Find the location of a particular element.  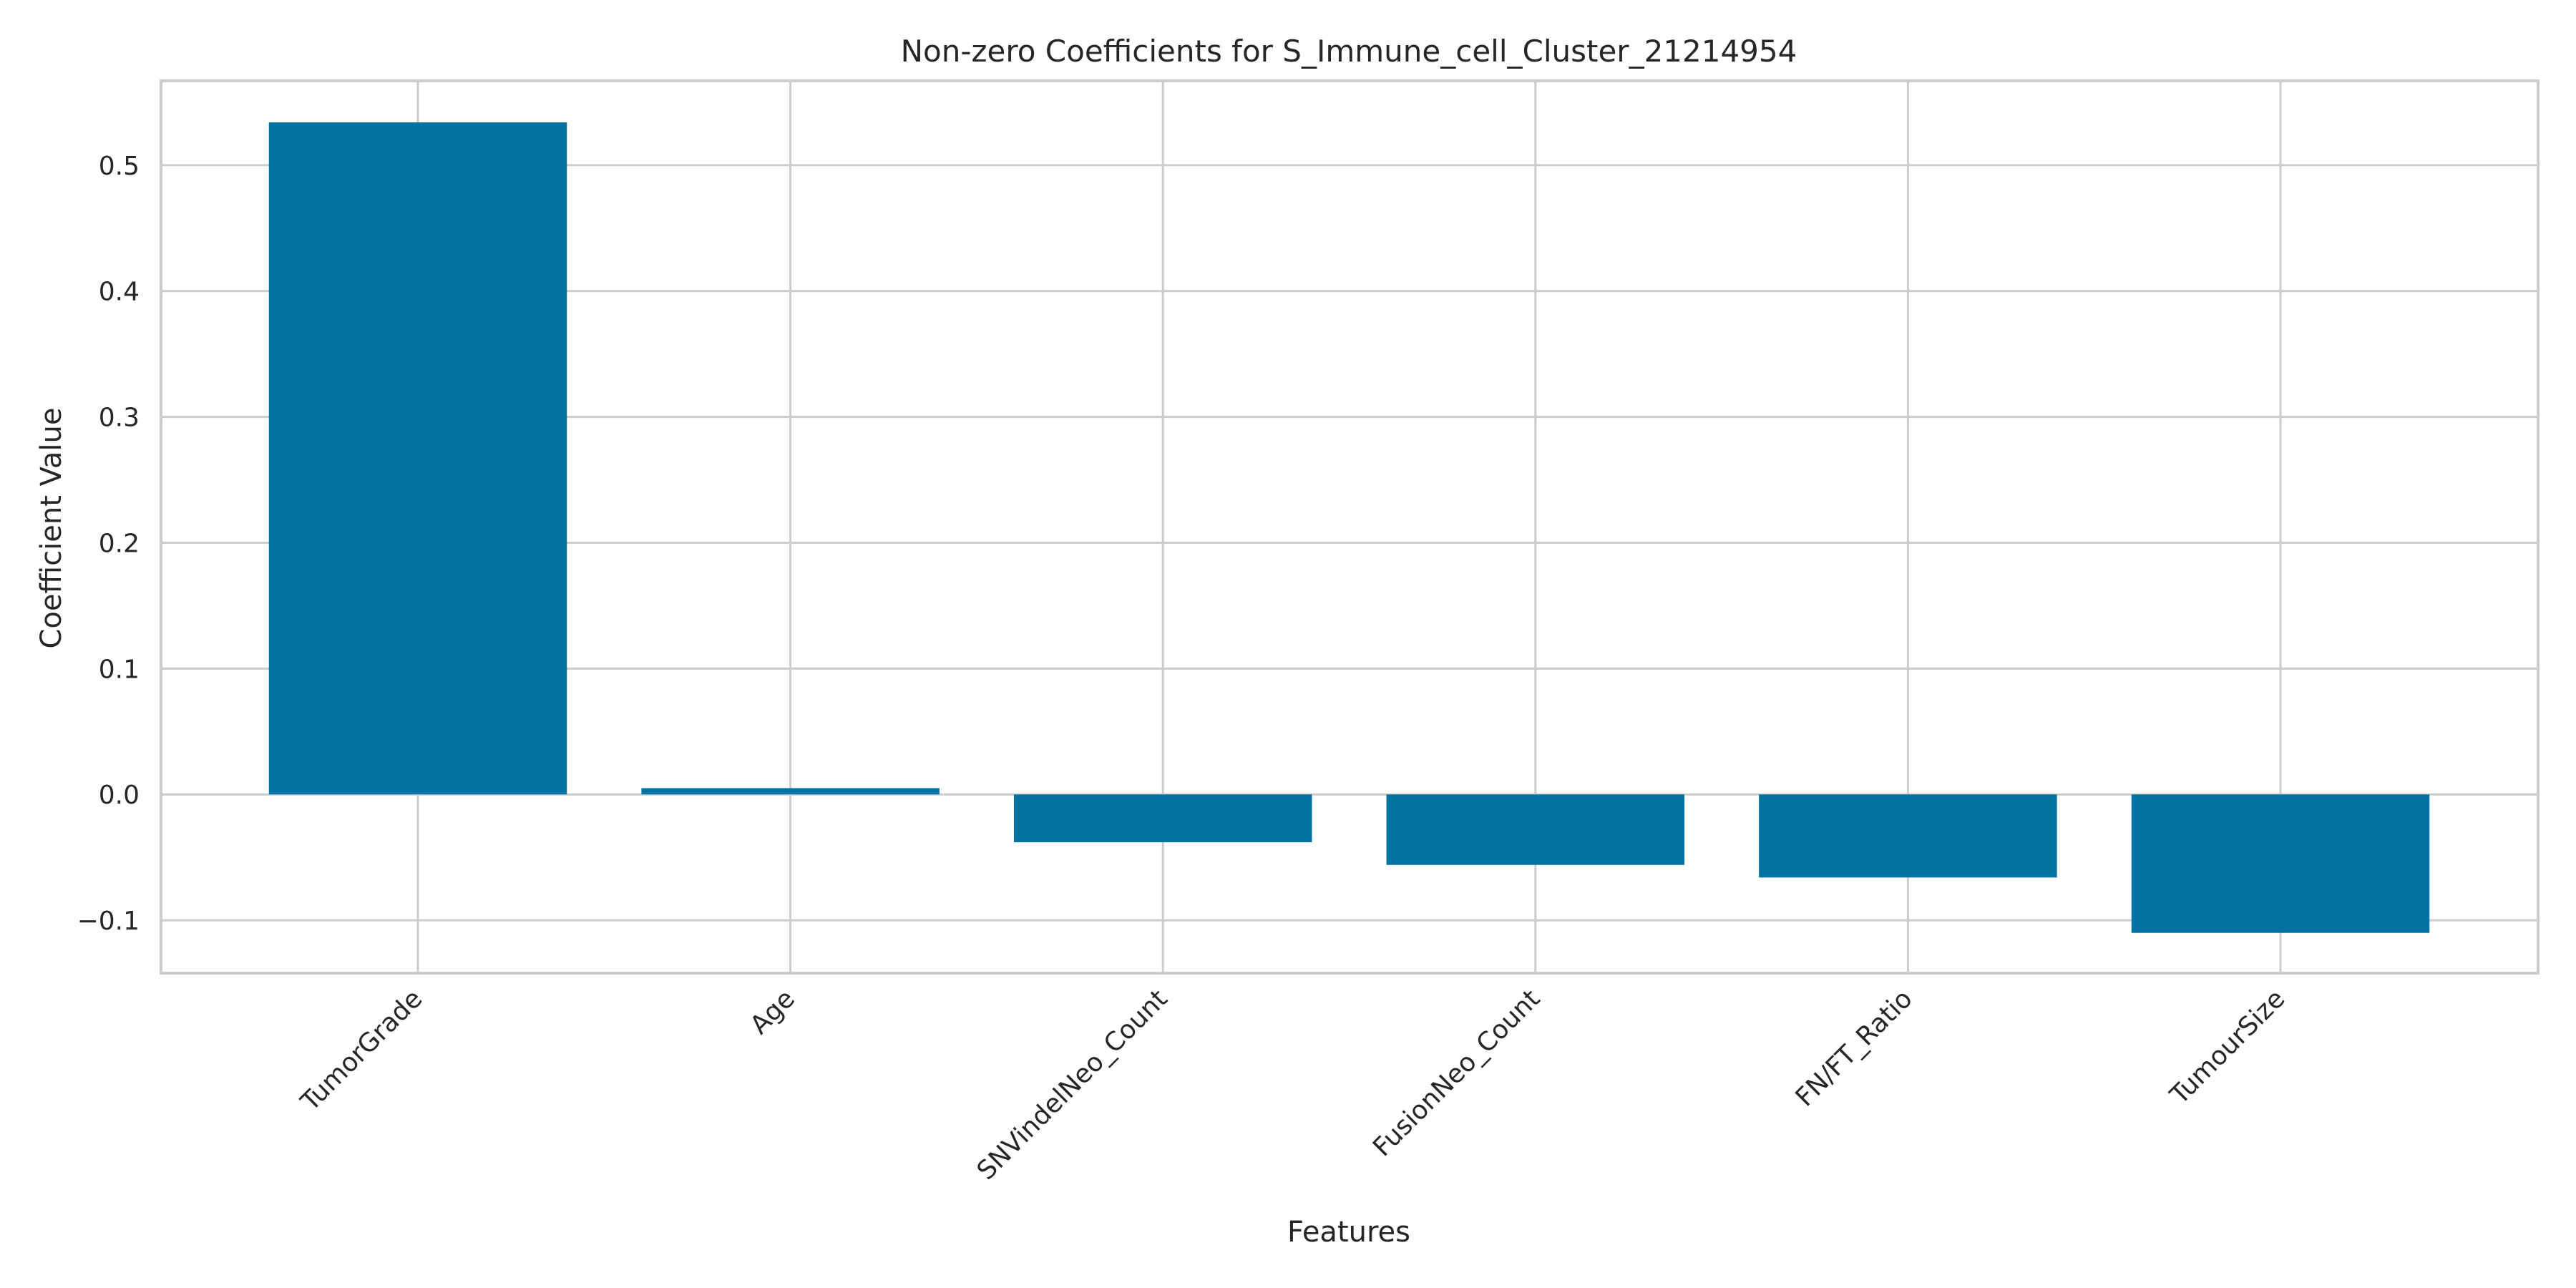

y-tick-label: 0.0 is located at coordinates (119, 795).